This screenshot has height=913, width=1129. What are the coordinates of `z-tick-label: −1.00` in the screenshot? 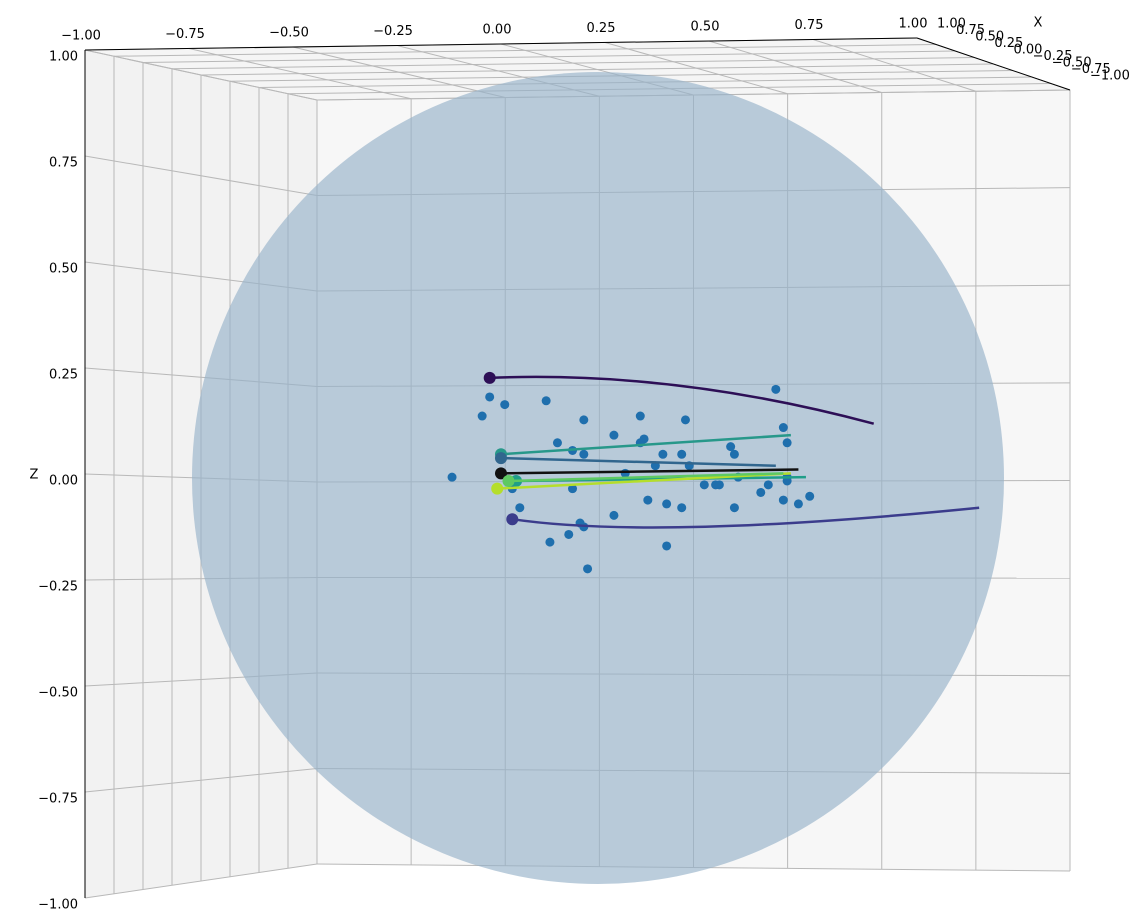 It's located at (58, 905).